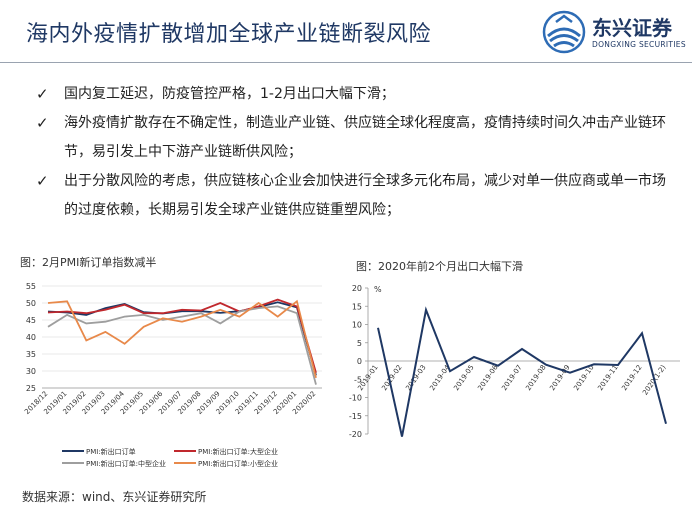 Image resolution: width=692 pixels, height=517 pixels. Describe the element at coordinates (631, 378) in the screenshot. I see `x-tick-label: 2019-12` at that location.